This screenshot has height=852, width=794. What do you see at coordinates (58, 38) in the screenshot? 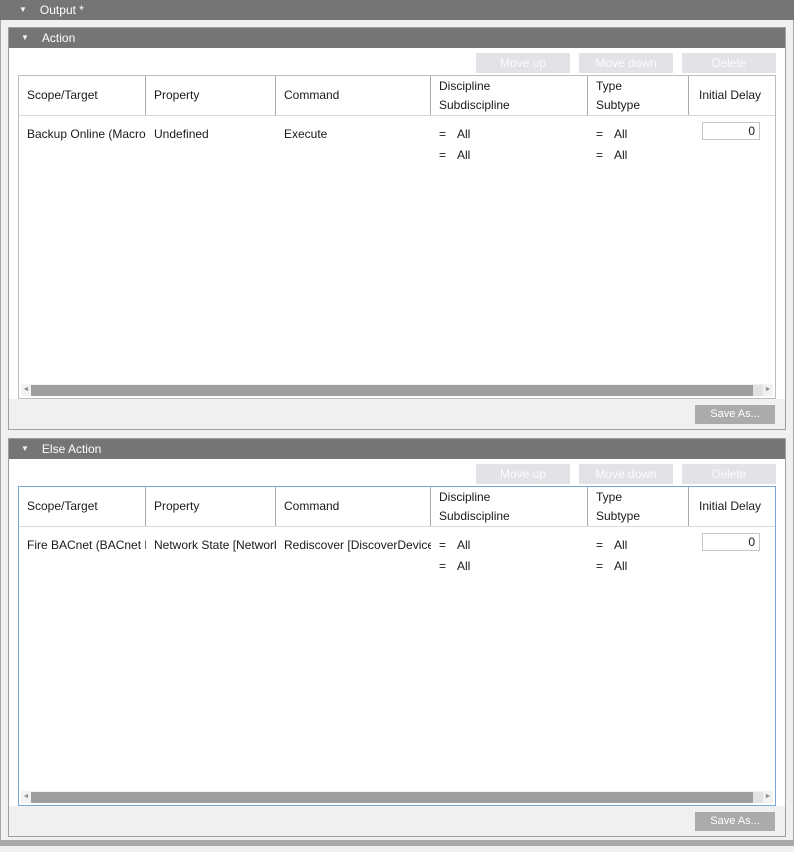
I see `action-section-title: Action` at bounding box center [58, 38].